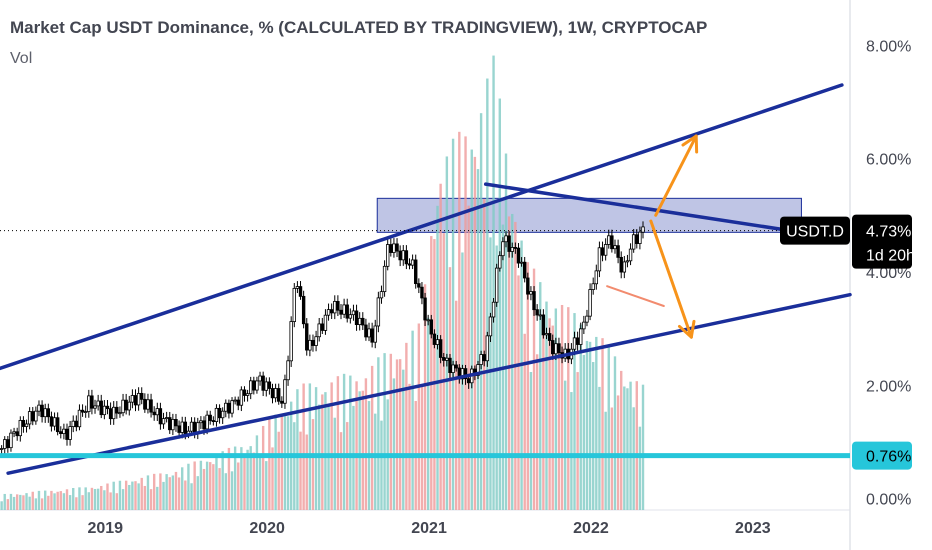 The height and width of the screenshot is (550, 932). What do you see at coordinates (21, 58) in the screenshot?
I see `volume-legend-label: Vol` at bounding box center [21, 58].